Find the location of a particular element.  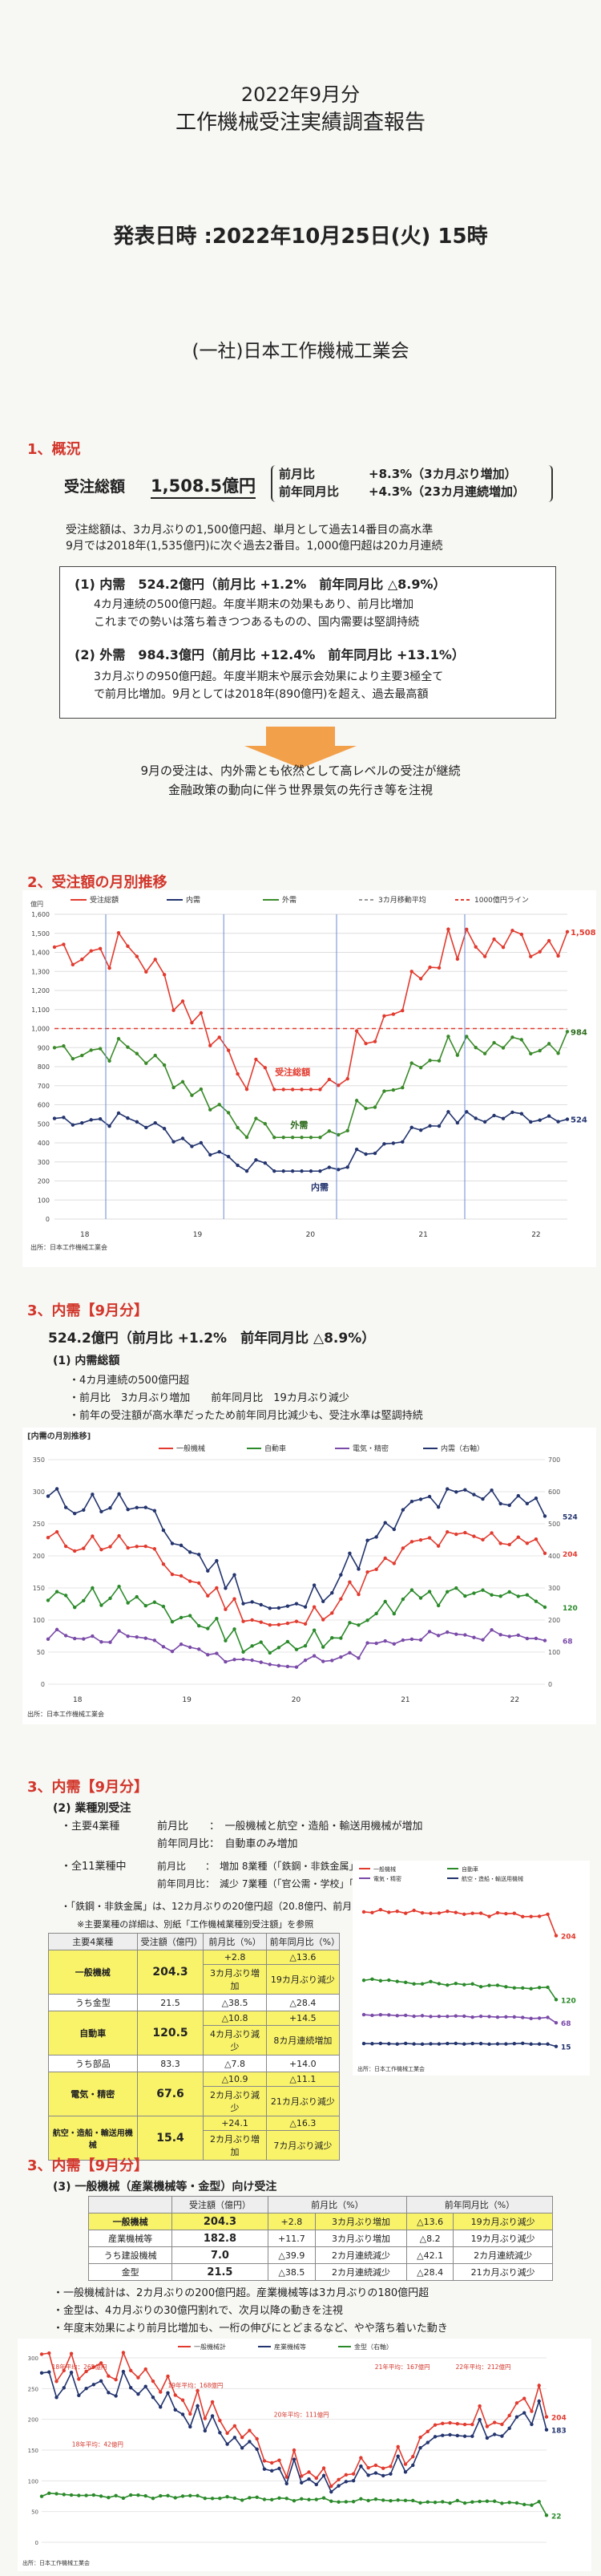

r3-name: うち建設機械 is located at coordinates (130, 2255).